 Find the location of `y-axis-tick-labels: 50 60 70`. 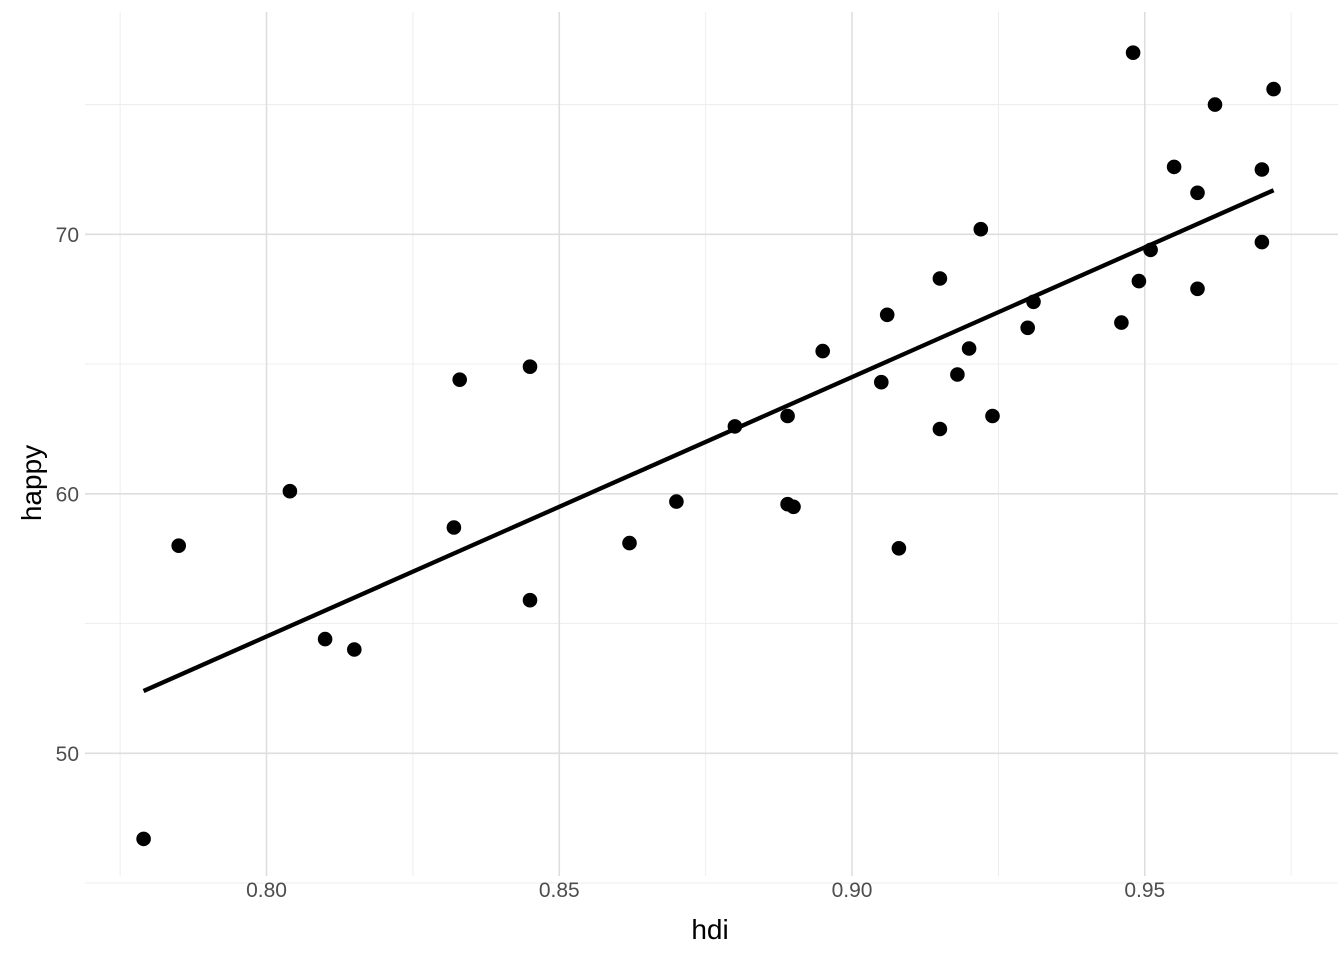

y-axis-tick-labels: 50 60 70 is located at coordinates (67, 495).